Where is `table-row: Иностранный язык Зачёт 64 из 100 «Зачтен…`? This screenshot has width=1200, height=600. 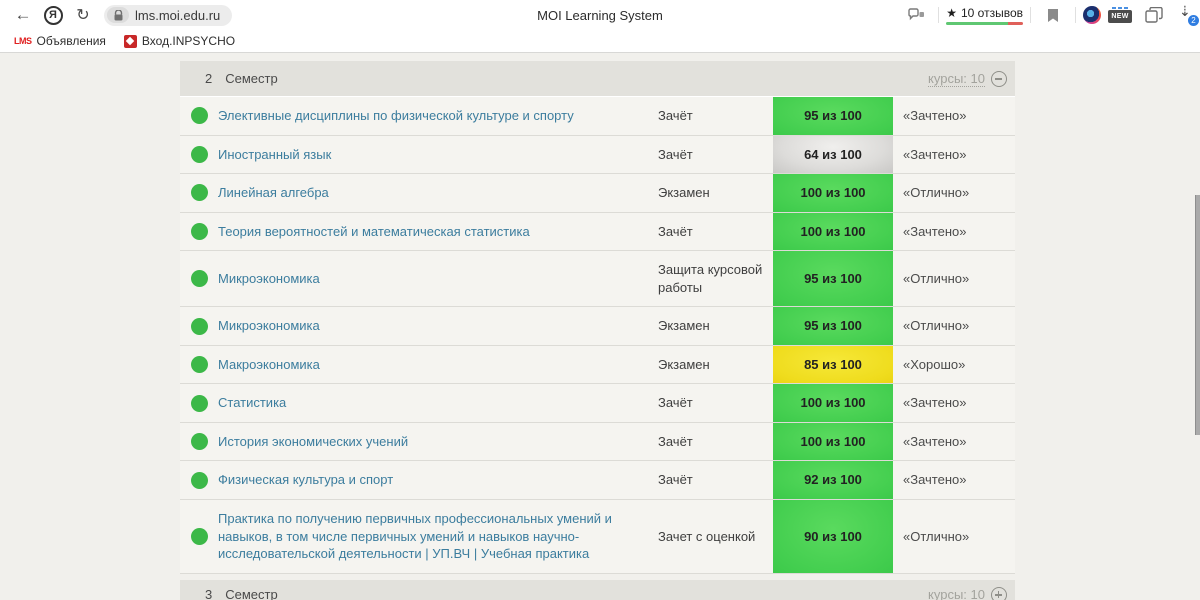 table-row: Иностранный язык Зачёт 64 из 100 «Зачтен… is located at coordinates (597, 155).